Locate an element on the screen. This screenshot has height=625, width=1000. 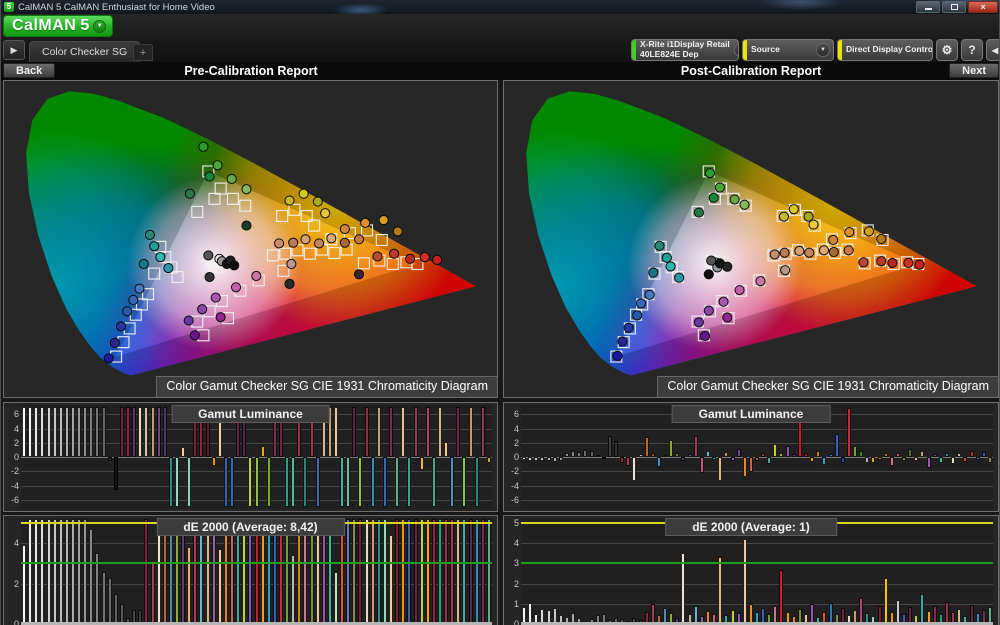
logo-menu-button: ▼ is located at coordinates (100, 26).